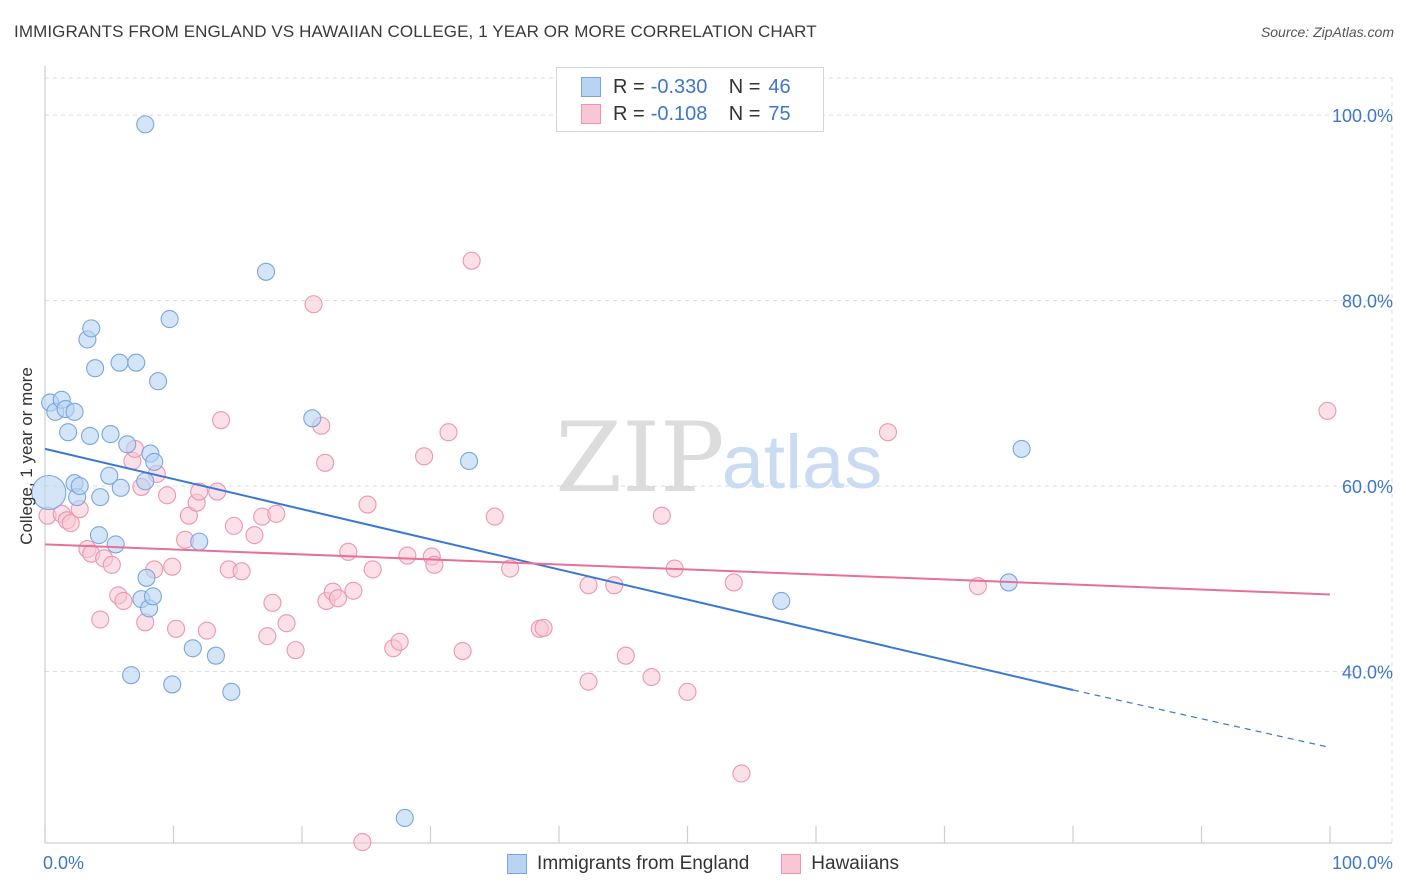 This screenshot has width=1406, height=892. Describe the element at coordinates (591, 87) in the screenshot. I see `legend-swatch-england` at that location.